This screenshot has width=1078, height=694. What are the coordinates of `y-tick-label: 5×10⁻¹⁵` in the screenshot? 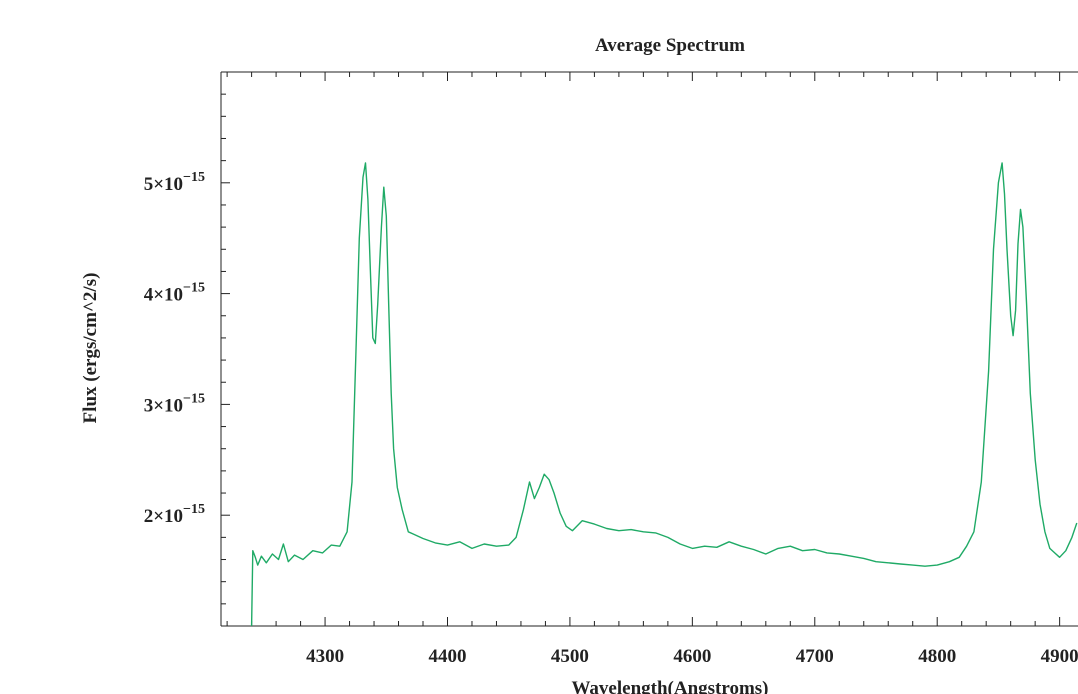 It's located at (174, 182).